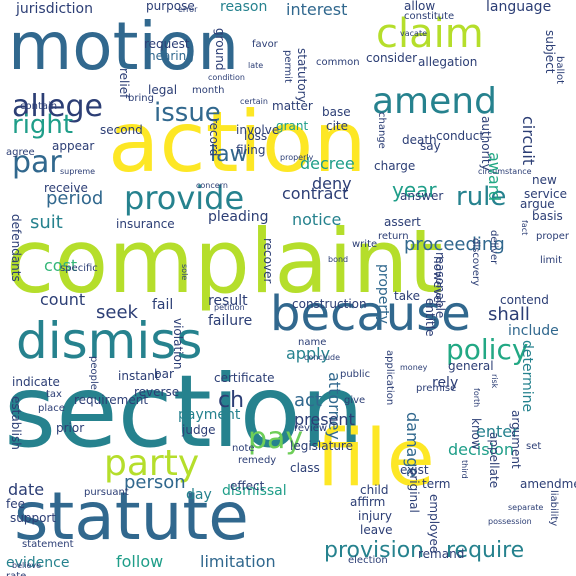  I want to click on word-service: service, so click(545, 194).